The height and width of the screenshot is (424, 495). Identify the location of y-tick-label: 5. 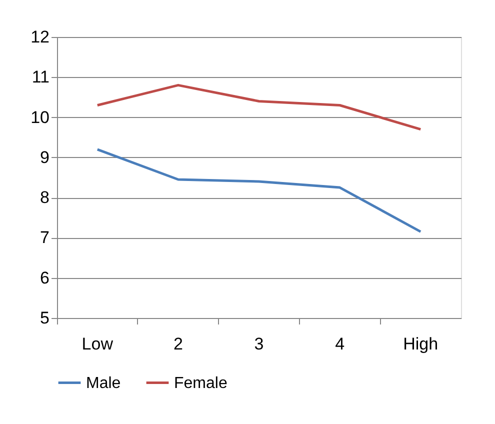
(45, 318).